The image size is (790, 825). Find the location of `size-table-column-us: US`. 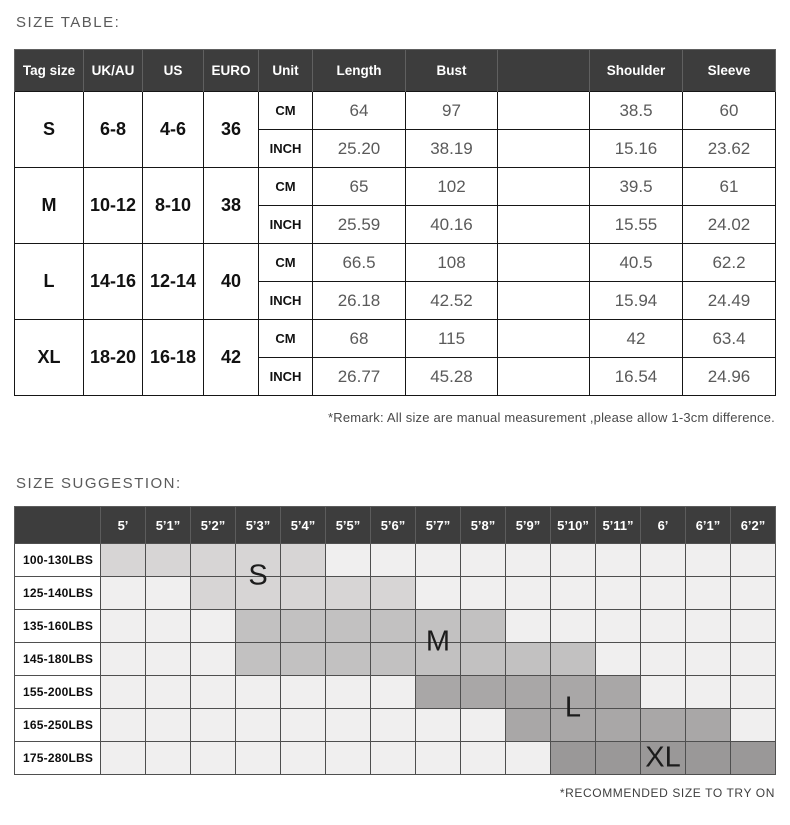

size-table-column-us: US is located at coordinates (173, 70).